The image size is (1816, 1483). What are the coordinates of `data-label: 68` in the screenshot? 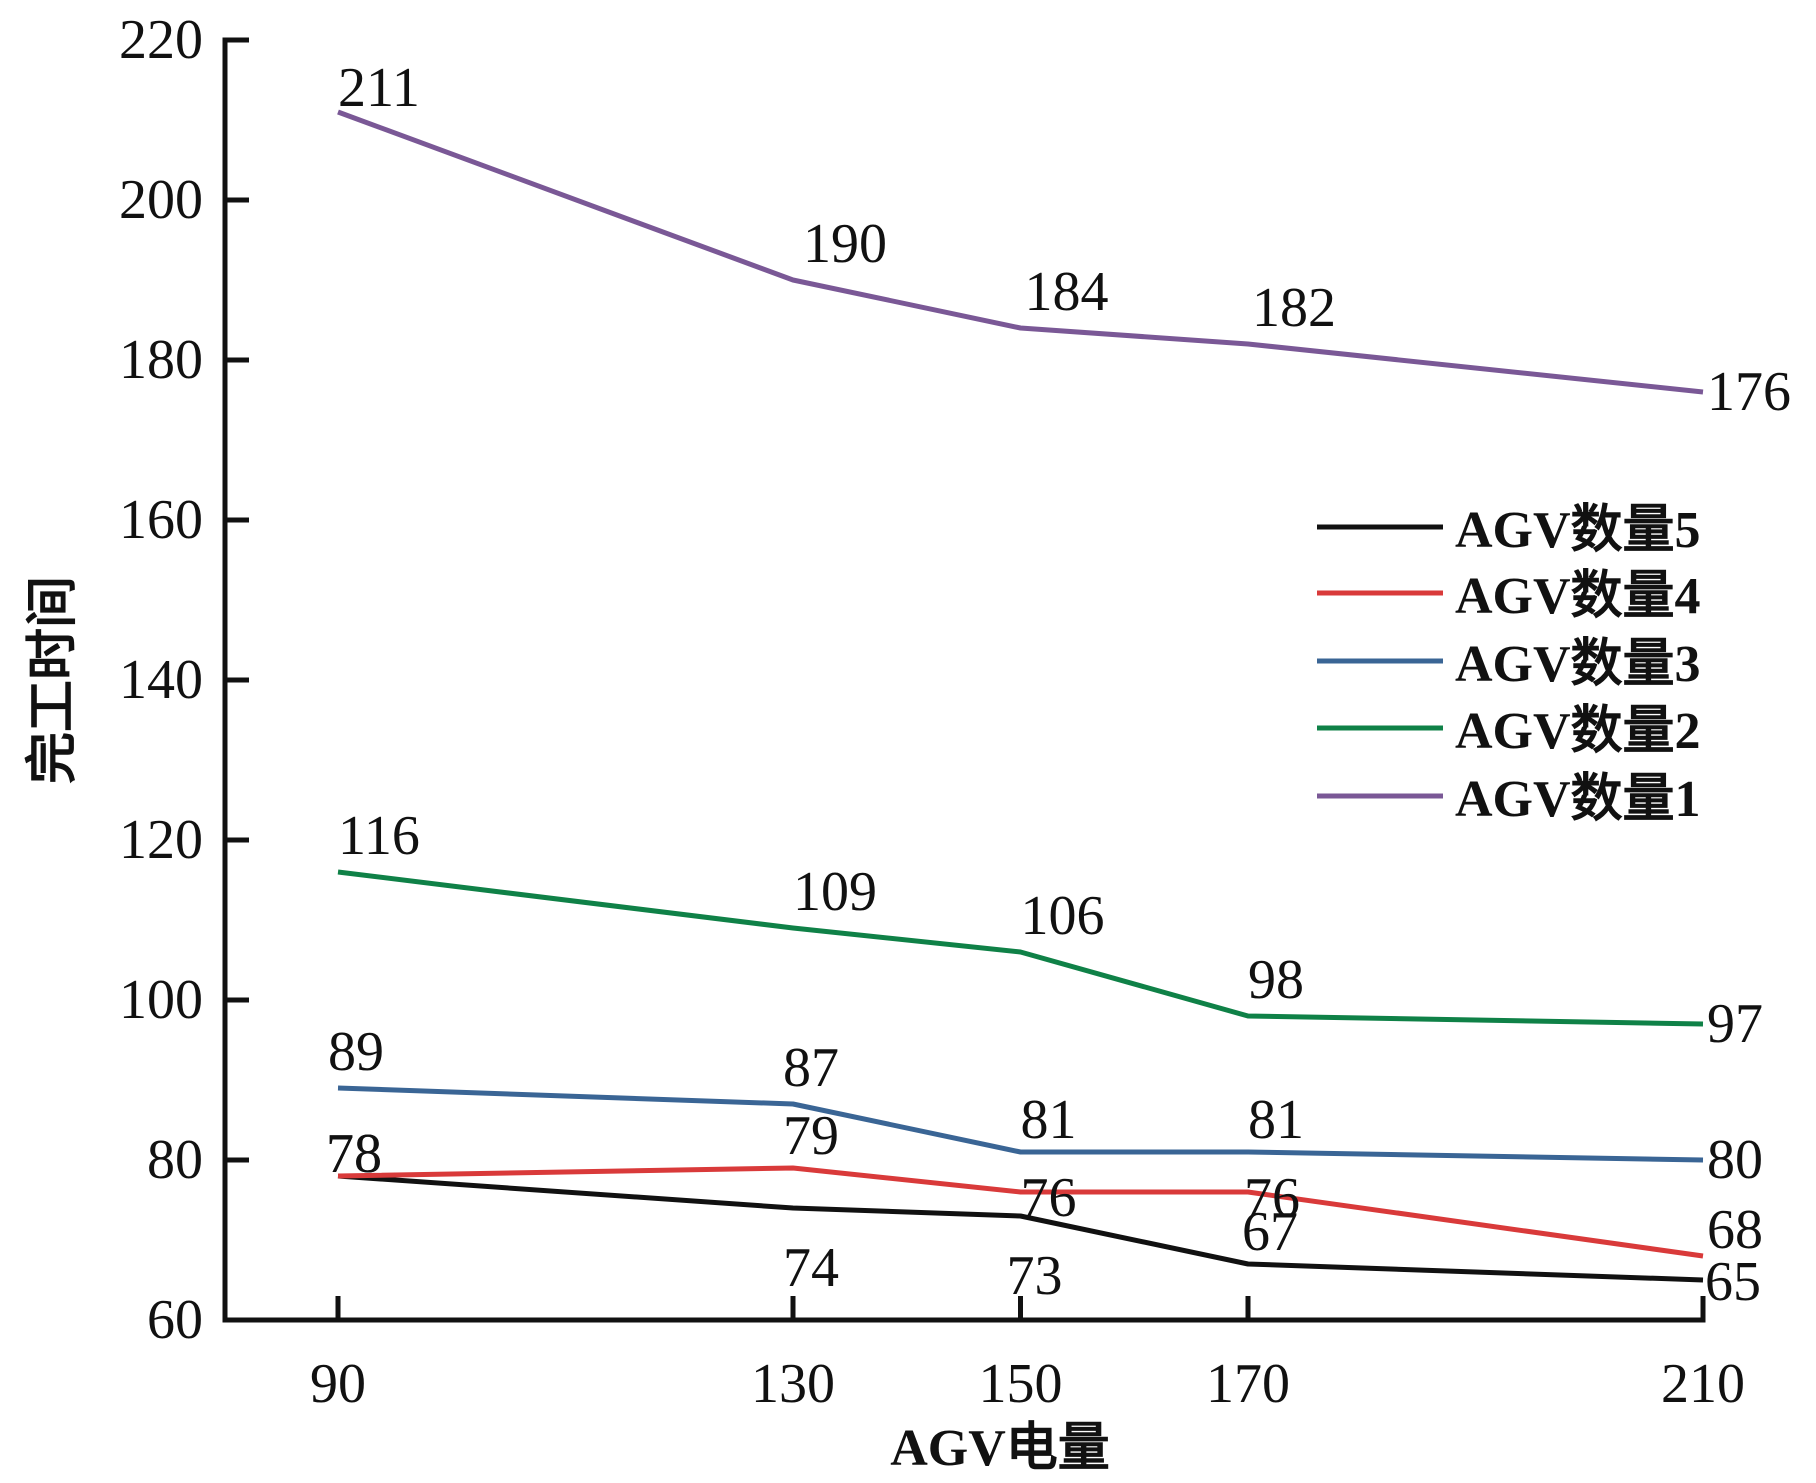 It's located at (1735, 1230).